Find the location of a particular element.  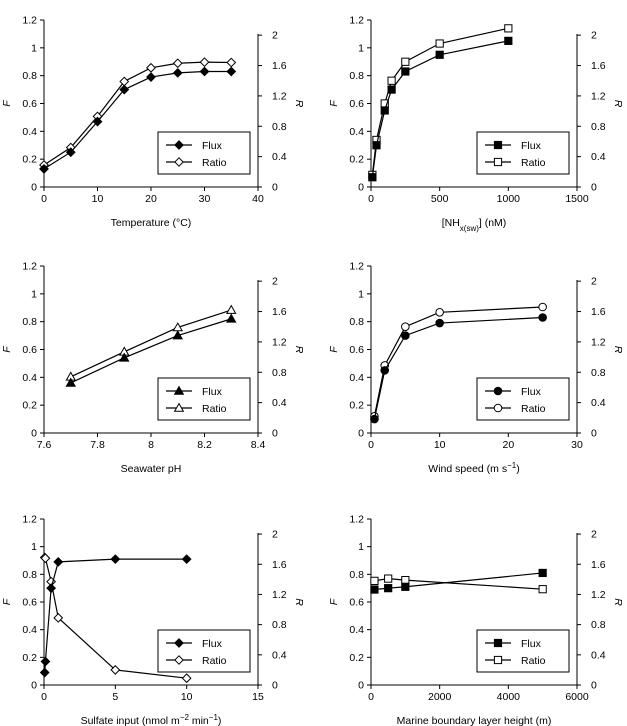

x-tick-label: 20 is located at coordinates (151, 199).